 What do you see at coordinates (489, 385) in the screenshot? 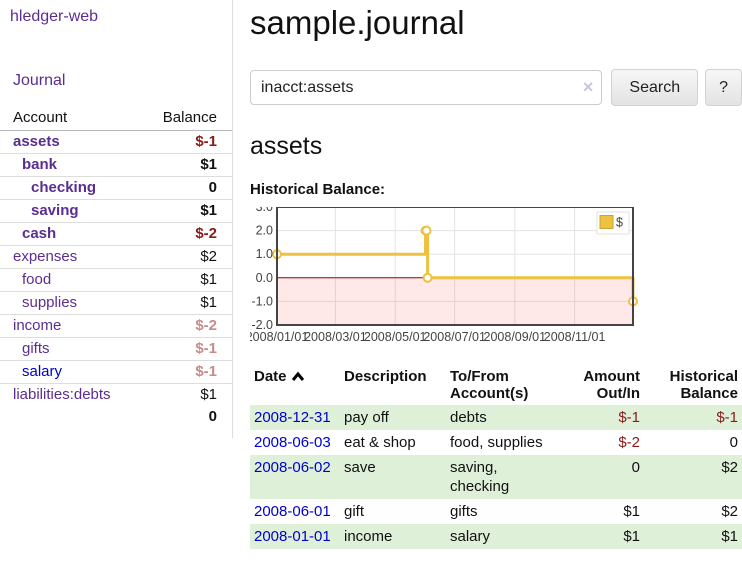
I see `accounts-column-header: To/From Account(s)` at bounding box center [489, 385].